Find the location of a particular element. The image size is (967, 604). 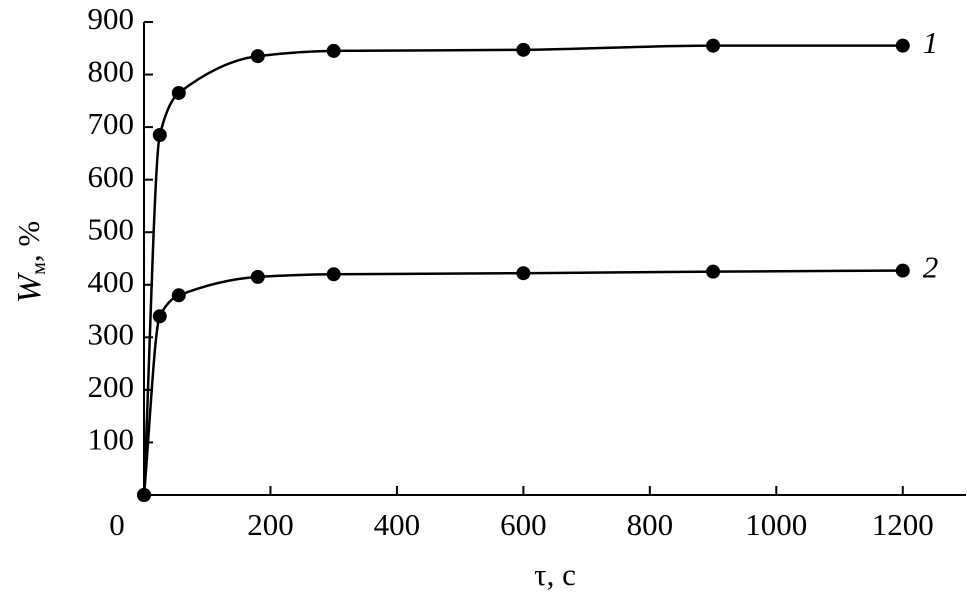

x-tick-label: 600 is located at coordinates (523, 524).